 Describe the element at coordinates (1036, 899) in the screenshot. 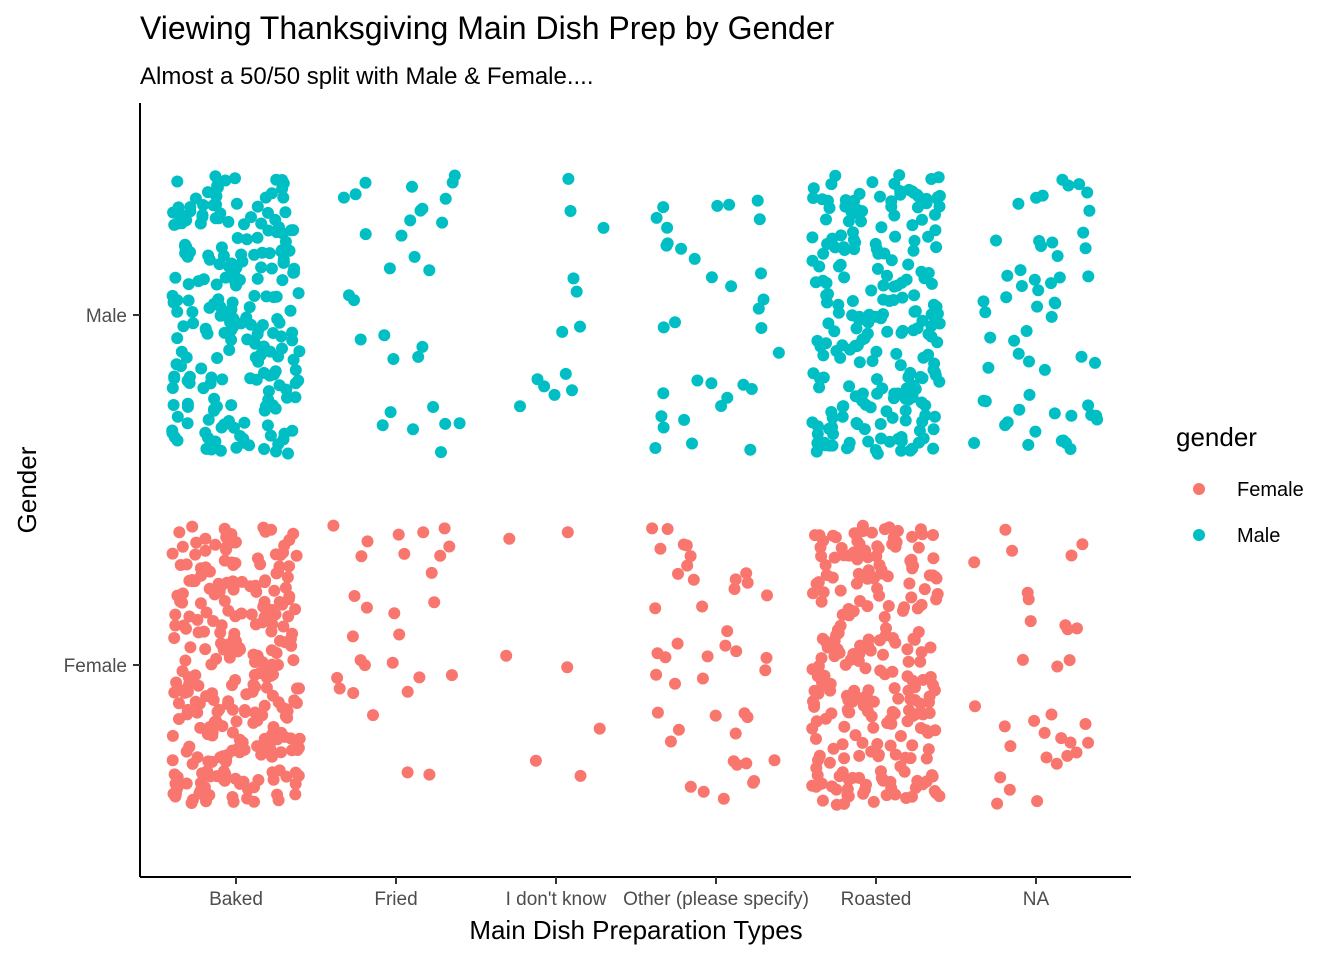

I see `x-tick-label: NA` at that location.